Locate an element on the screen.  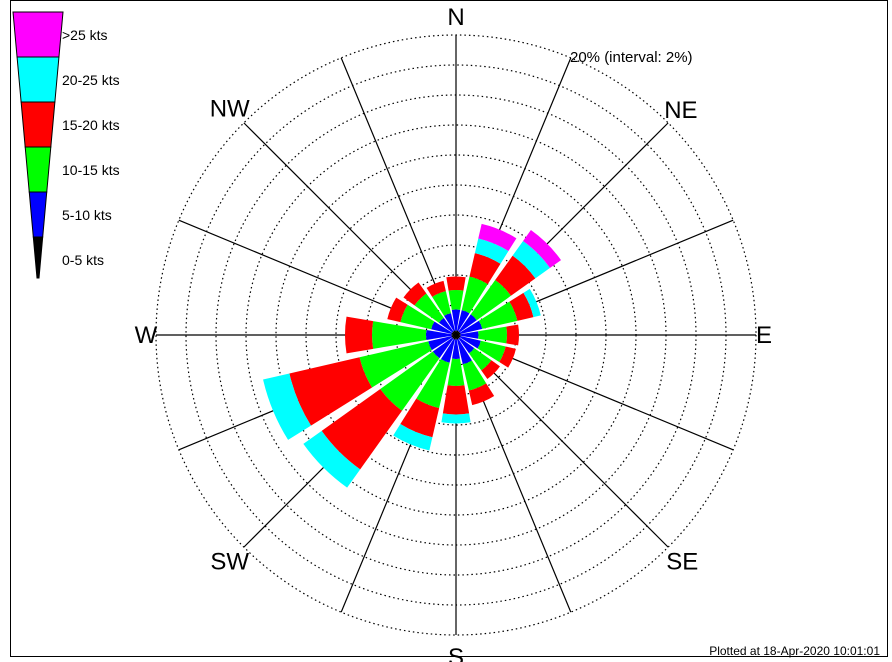
direction-label-se: SE is located at coordinates (682, 561).